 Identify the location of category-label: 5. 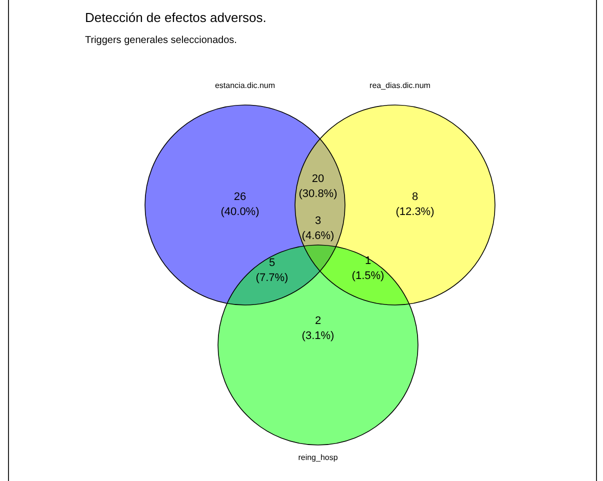
(272, 263).